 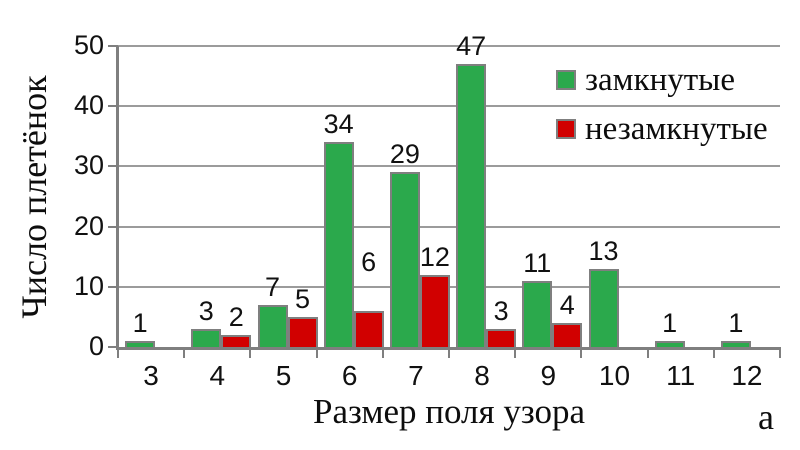 I want to click on x-tick-label-12: 12, so click(x=747, y=375).